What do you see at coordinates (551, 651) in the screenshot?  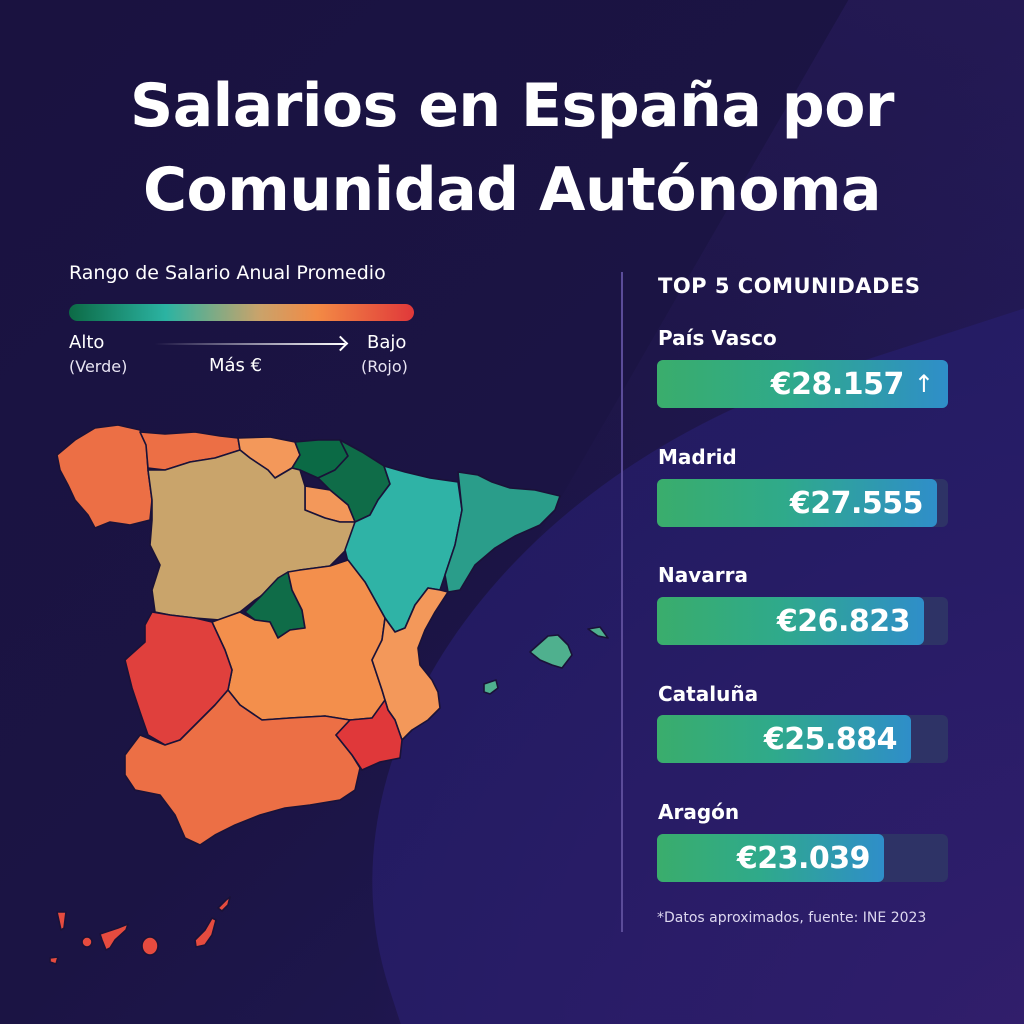 I see `region-baleares-mallorca` at bounding box center [551, 651].